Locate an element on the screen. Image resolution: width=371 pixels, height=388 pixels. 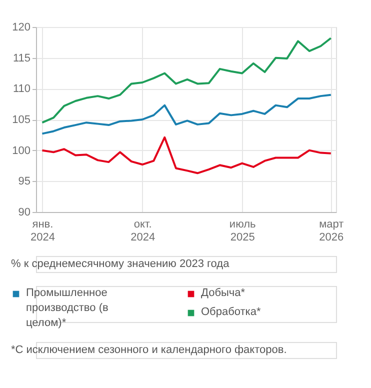
y-tick-label: 90 is located at coordinates (24, 212).